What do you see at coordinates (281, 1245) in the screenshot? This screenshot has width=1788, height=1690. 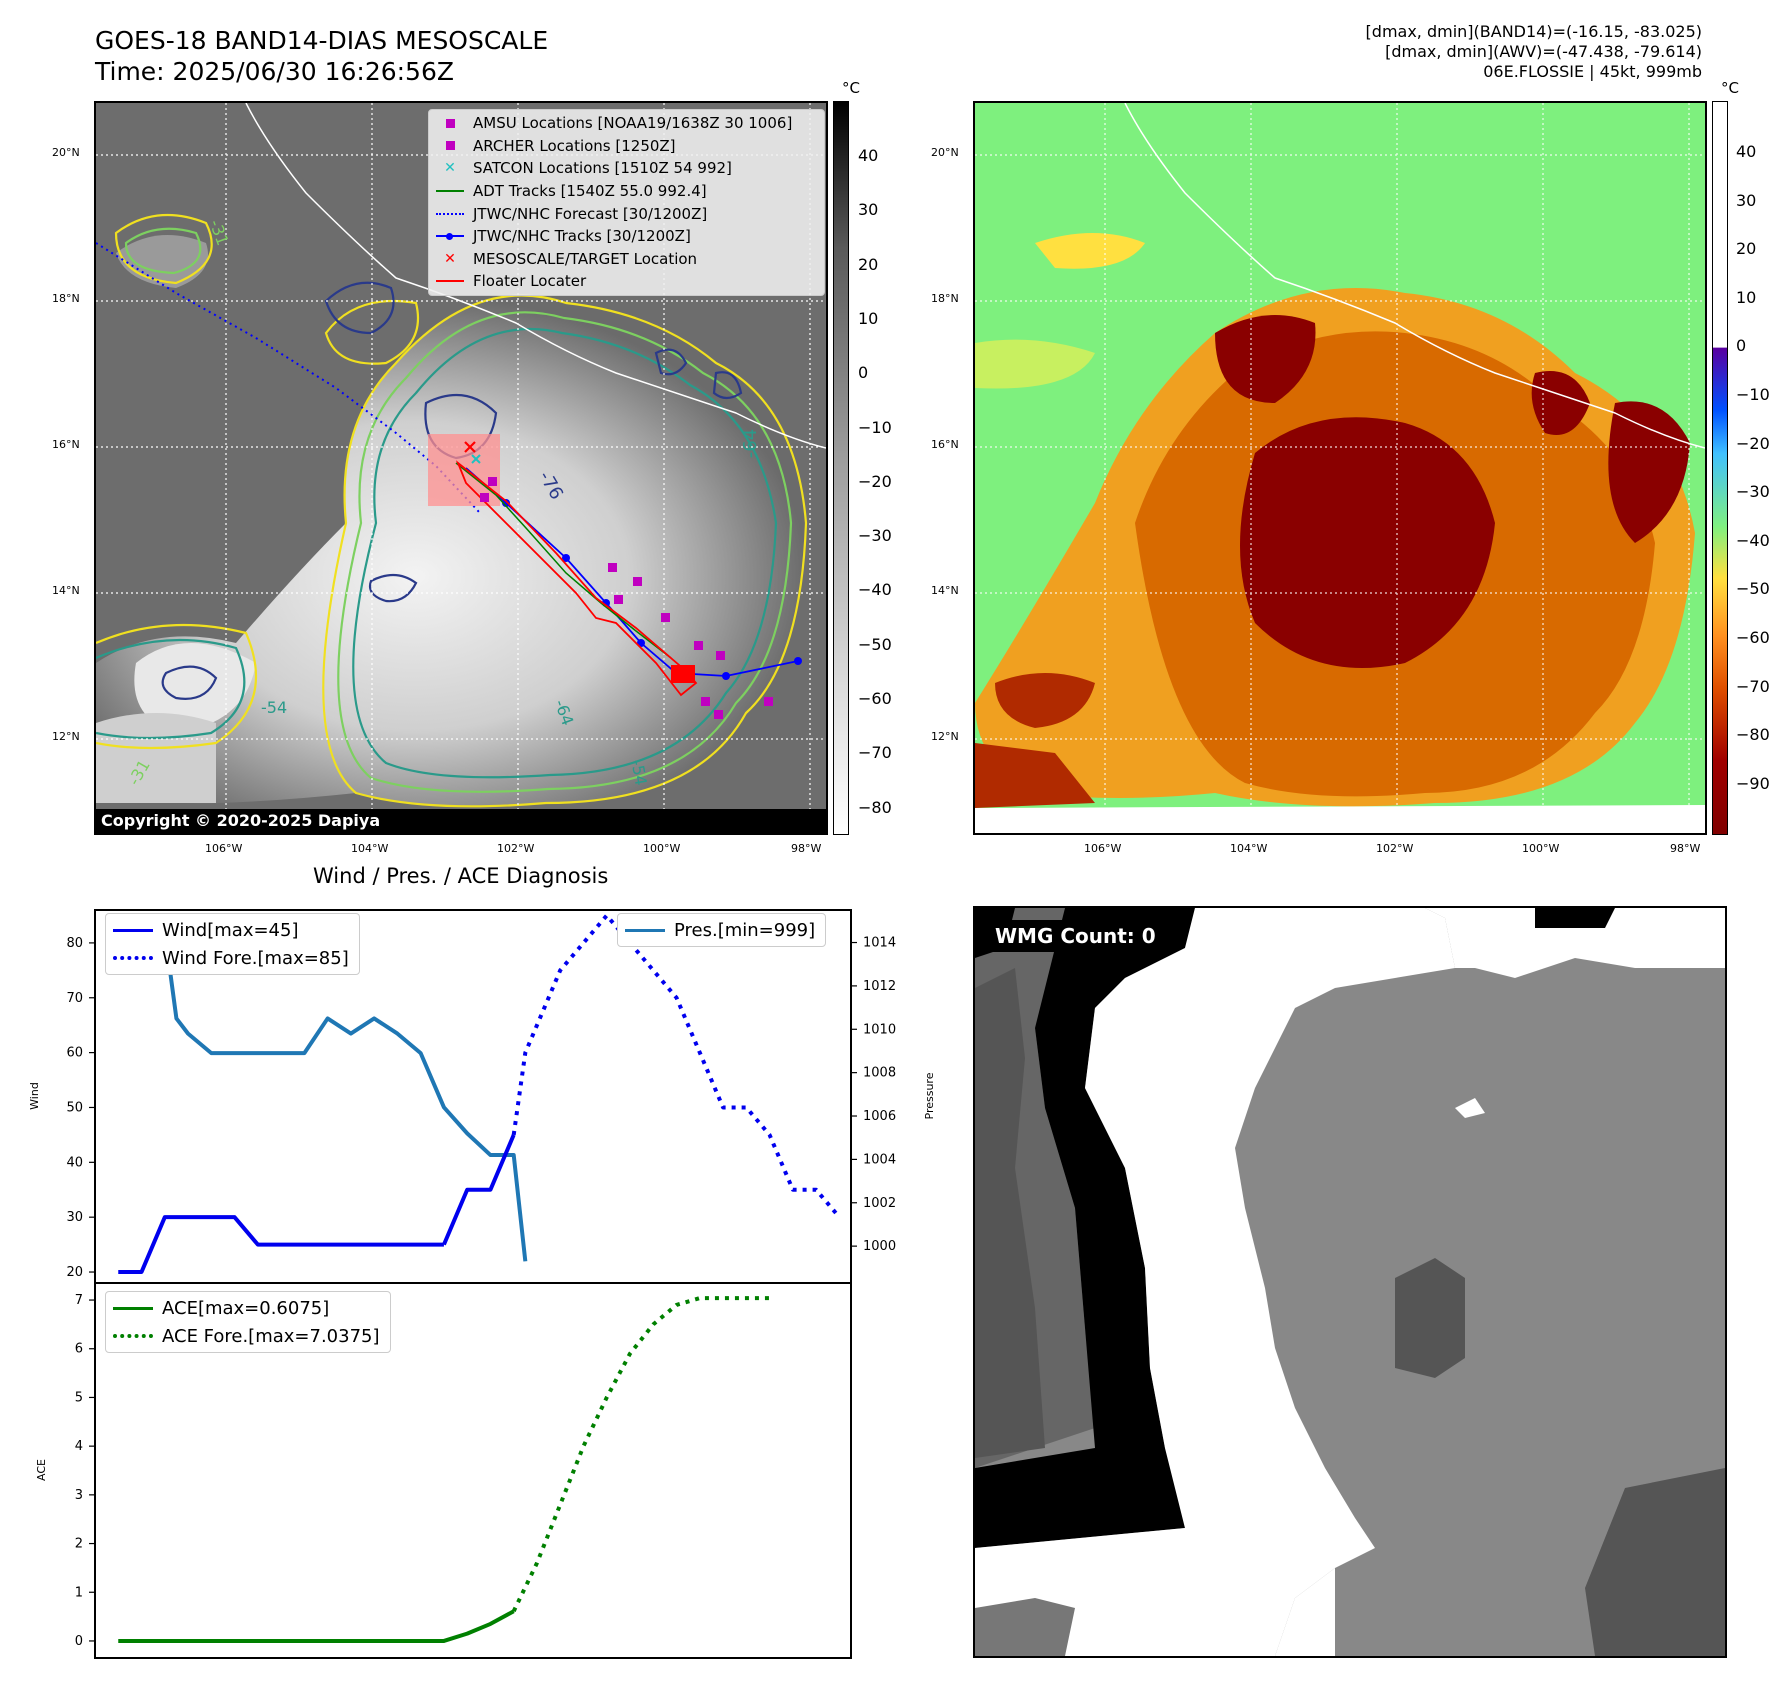 I see `wind-series-line` at bounding box center [281, 1245].